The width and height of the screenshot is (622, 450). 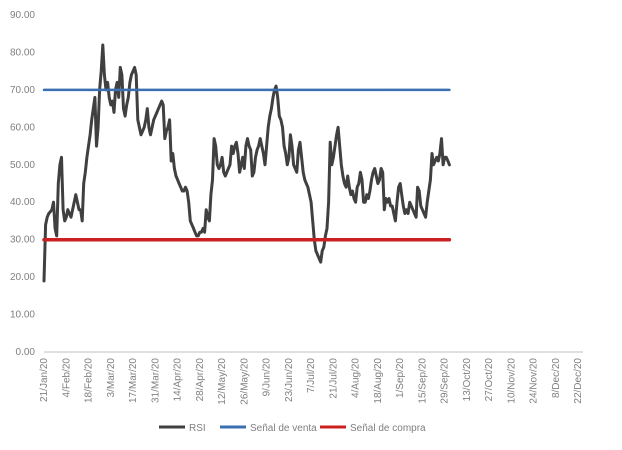 What do you see at coordinates (66, 378) in the screenshot?
I see `x-tick-label: 4/Feb/20` at bounding box center [66, 378].